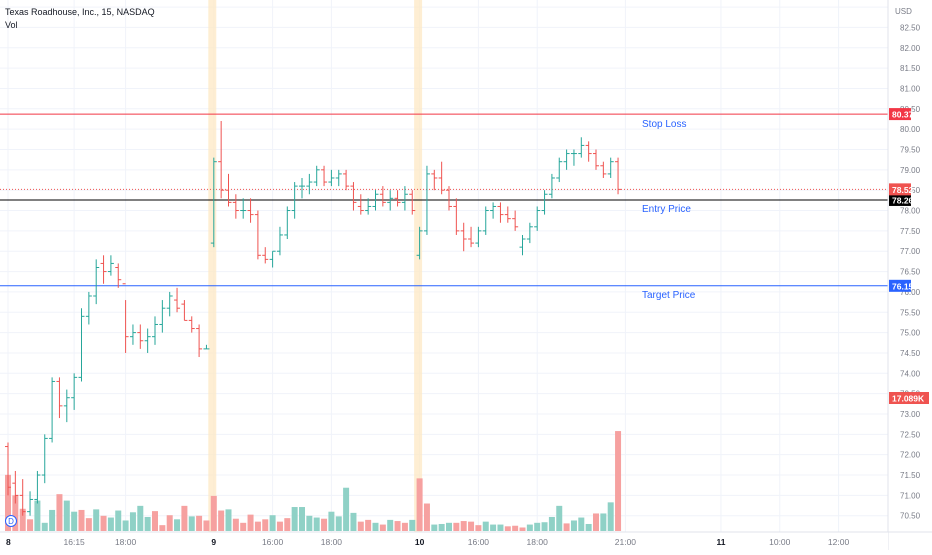 Image resolution: width=932 pixels, height=555 pixels. I want to click on time-tick-label: 10, so click(420, 542).